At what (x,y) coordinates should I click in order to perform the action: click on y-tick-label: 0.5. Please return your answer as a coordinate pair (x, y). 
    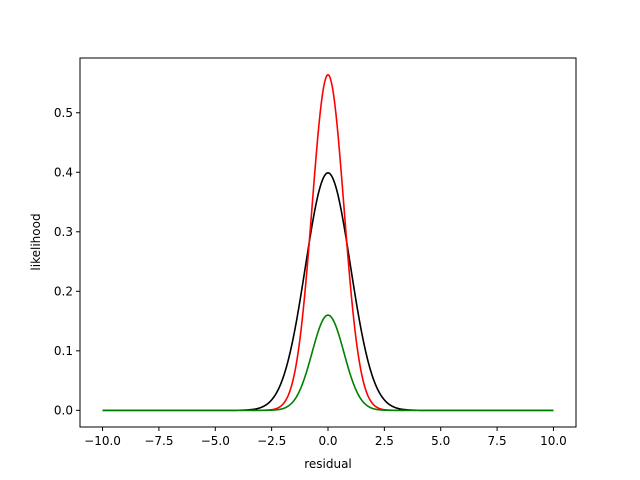
    Looking at the image, I should click on (63, 113).